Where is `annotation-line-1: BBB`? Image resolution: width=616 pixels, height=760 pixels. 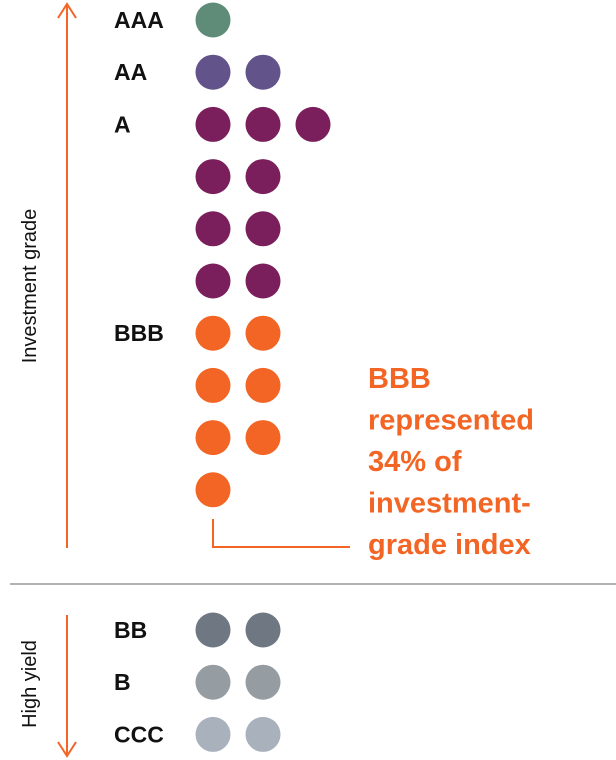
annotation-line-1: BBB is located at coordinates (399, 379).